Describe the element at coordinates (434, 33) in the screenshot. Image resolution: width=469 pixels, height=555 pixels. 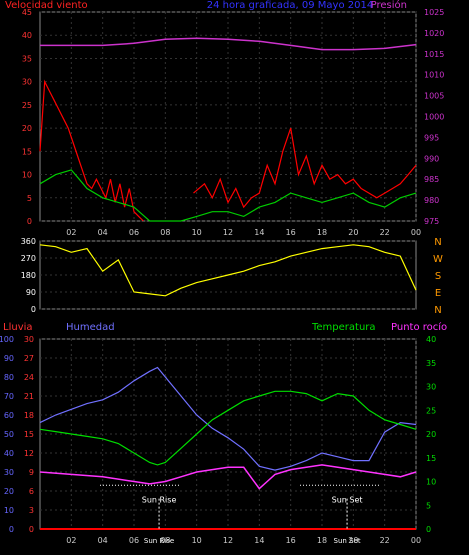
I see `pressure-tick-label: 1020` at that location.